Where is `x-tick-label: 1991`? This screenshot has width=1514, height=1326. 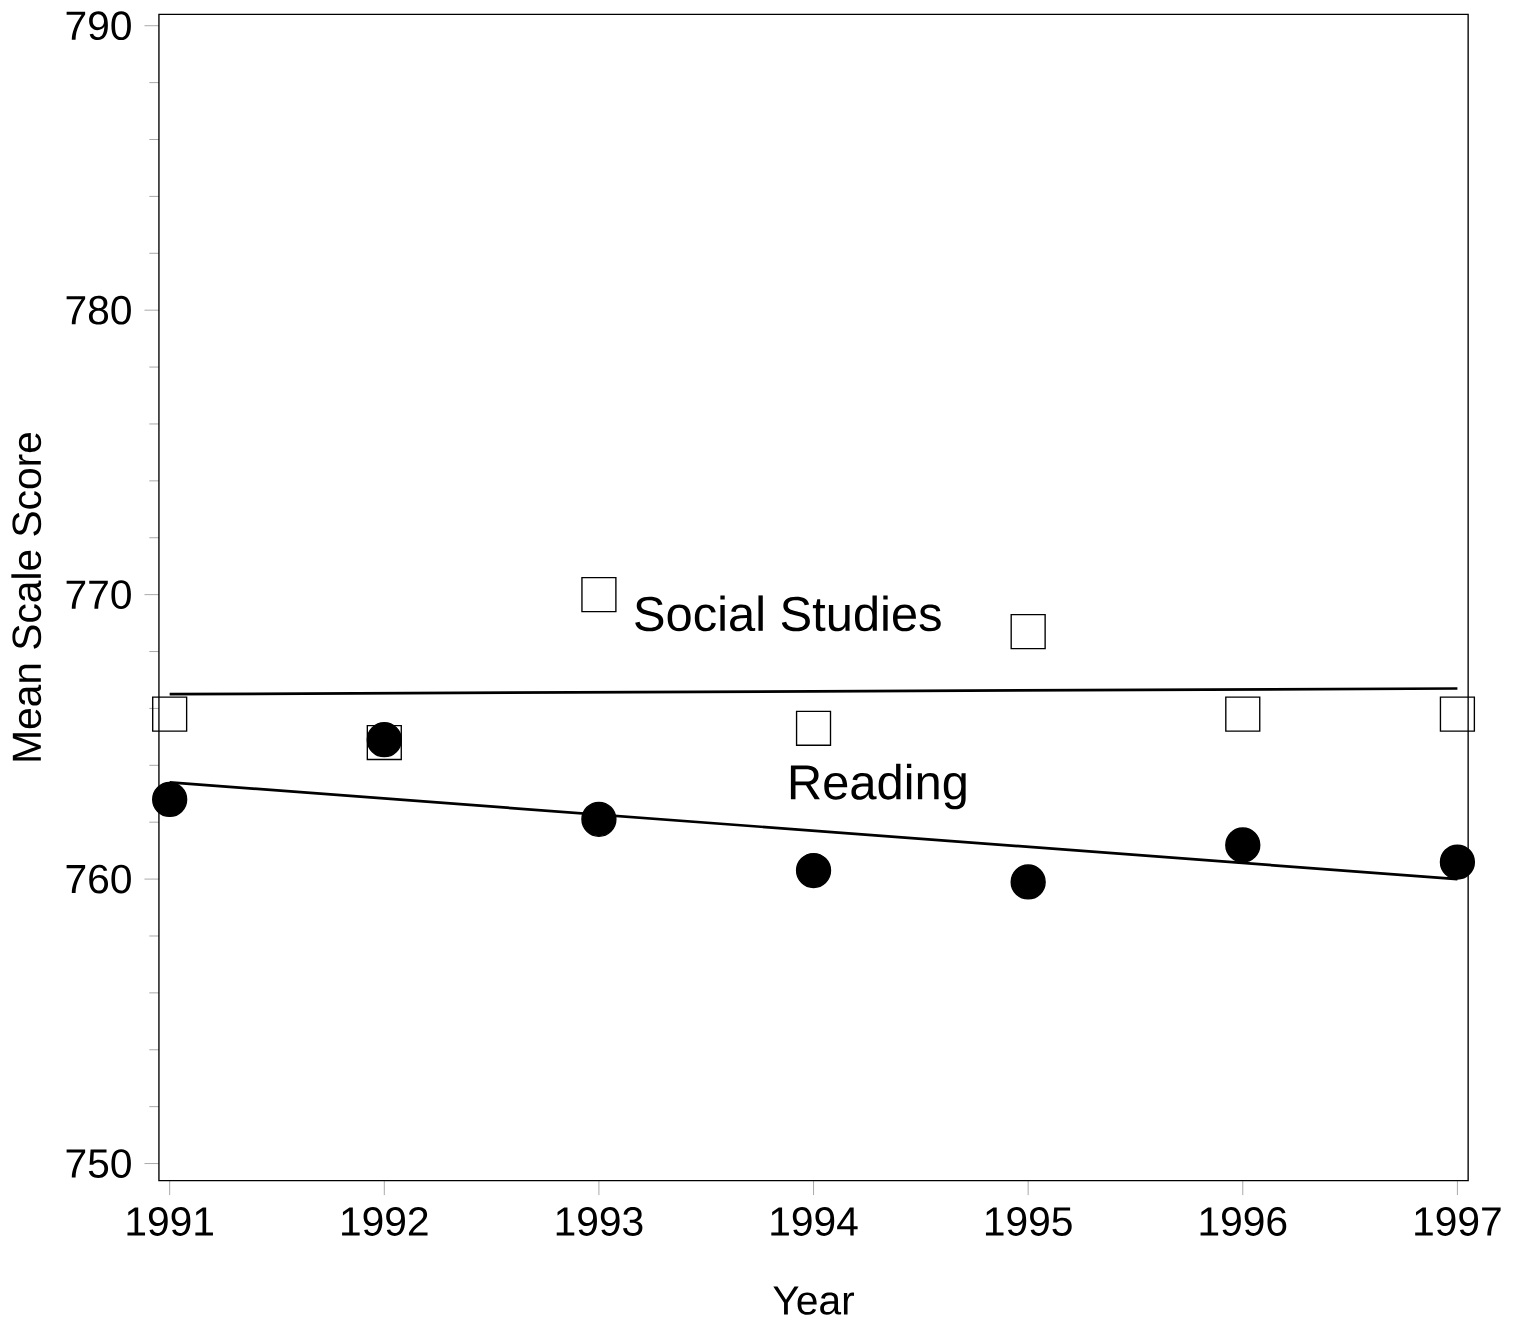 x-tick-label: 1991 is located at coordinates (170, 1221).